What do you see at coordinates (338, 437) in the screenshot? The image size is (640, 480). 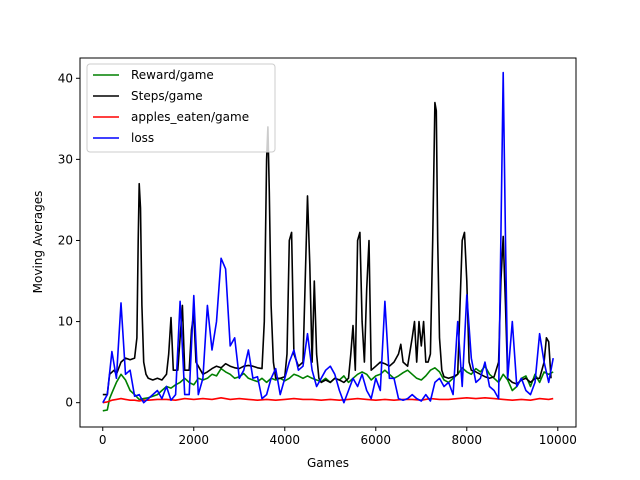 I see `x-axis-ticks: 0 2000 4000 6000 8000 10000` at bounding box center [338, 437].